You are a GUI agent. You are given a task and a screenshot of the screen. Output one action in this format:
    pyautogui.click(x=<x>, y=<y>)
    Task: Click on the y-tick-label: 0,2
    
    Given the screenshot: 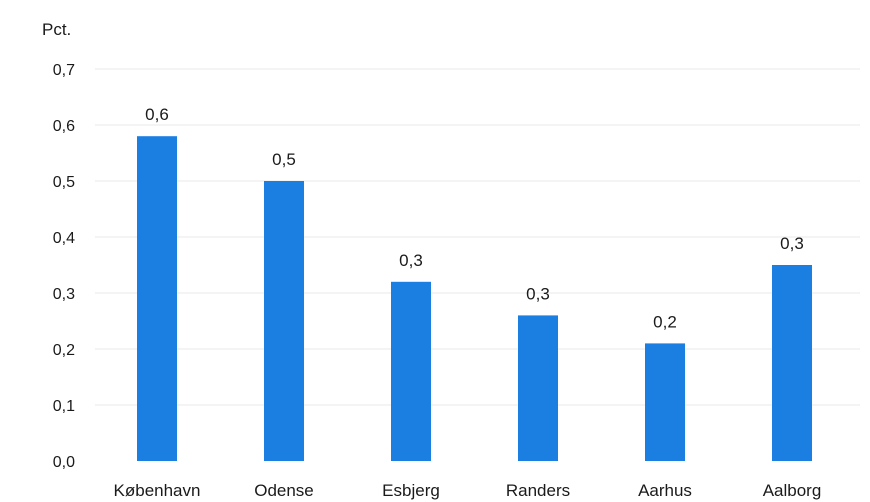 What is the action you would take?
    pyautogui.click(x=64, y=350)
    